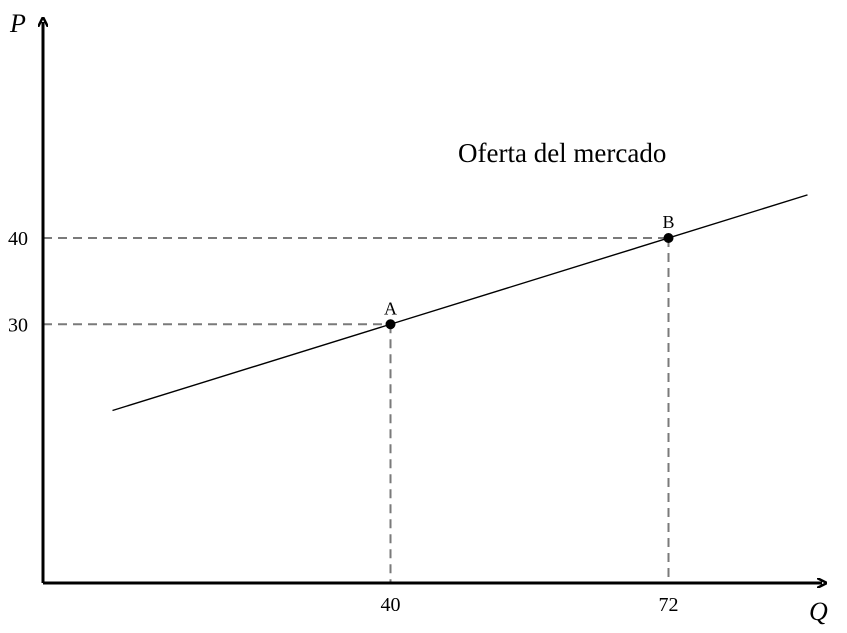  Describe the element at coordinates (530, 605) in the screenshot. I see `x-tick-labels: 40 72` at that location.